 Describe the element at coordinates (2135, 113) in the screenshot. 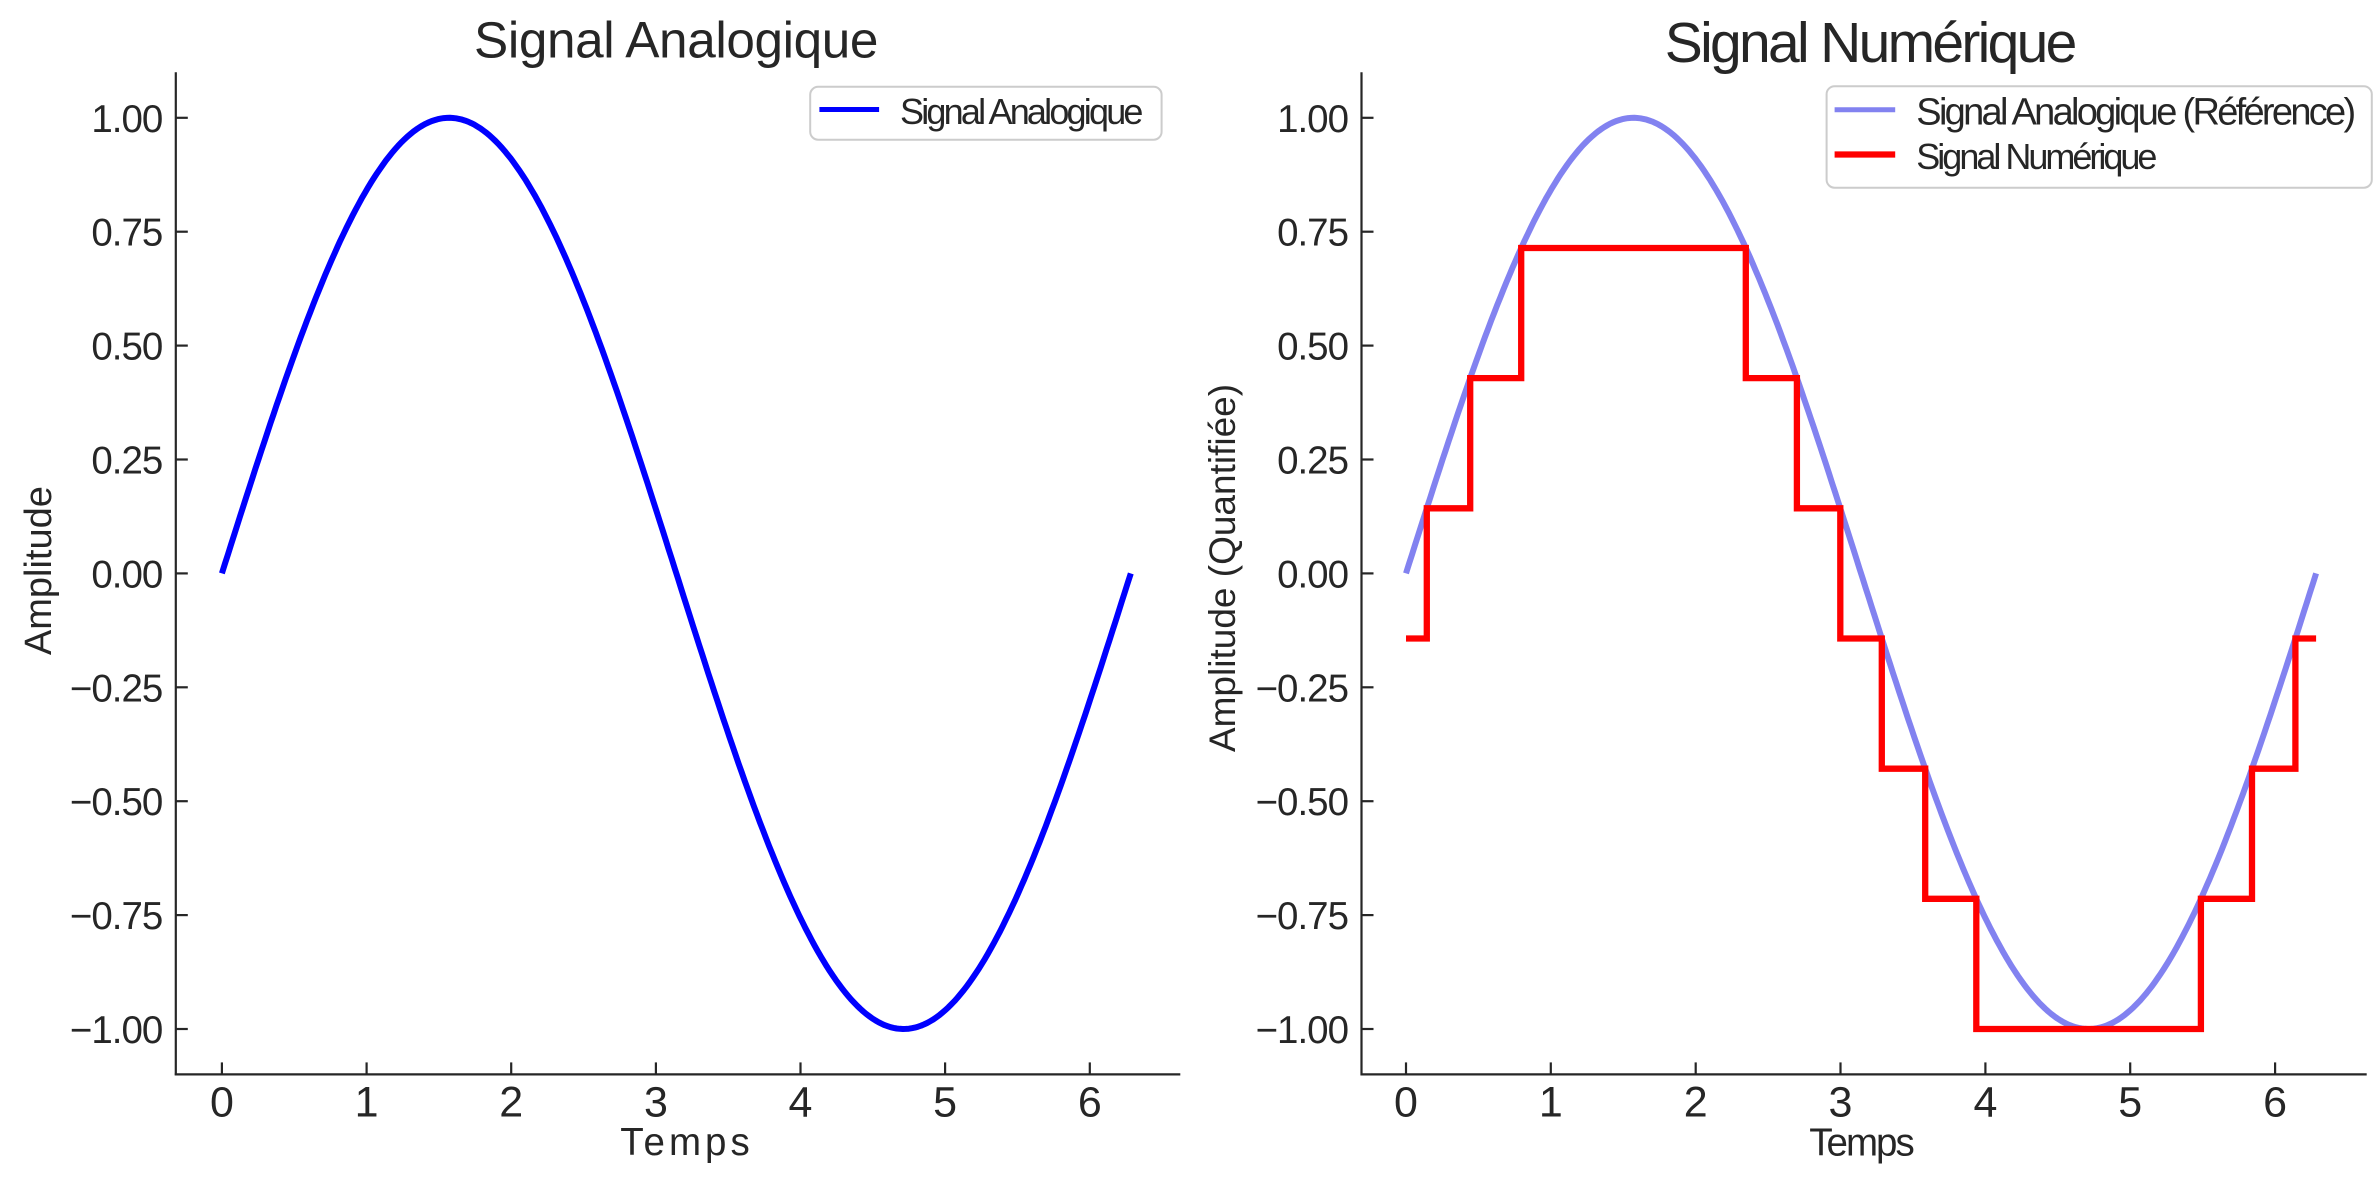

I see `svg-text: Signal Analogique (Référence)` at that location.